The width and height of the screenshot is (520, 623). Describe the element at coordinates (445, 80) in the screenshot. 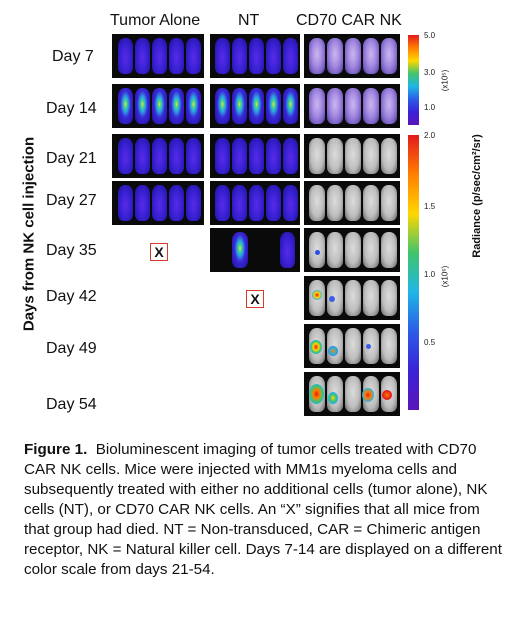

I see `colorbar-top-multiplier: (x10⁵)` at that location.